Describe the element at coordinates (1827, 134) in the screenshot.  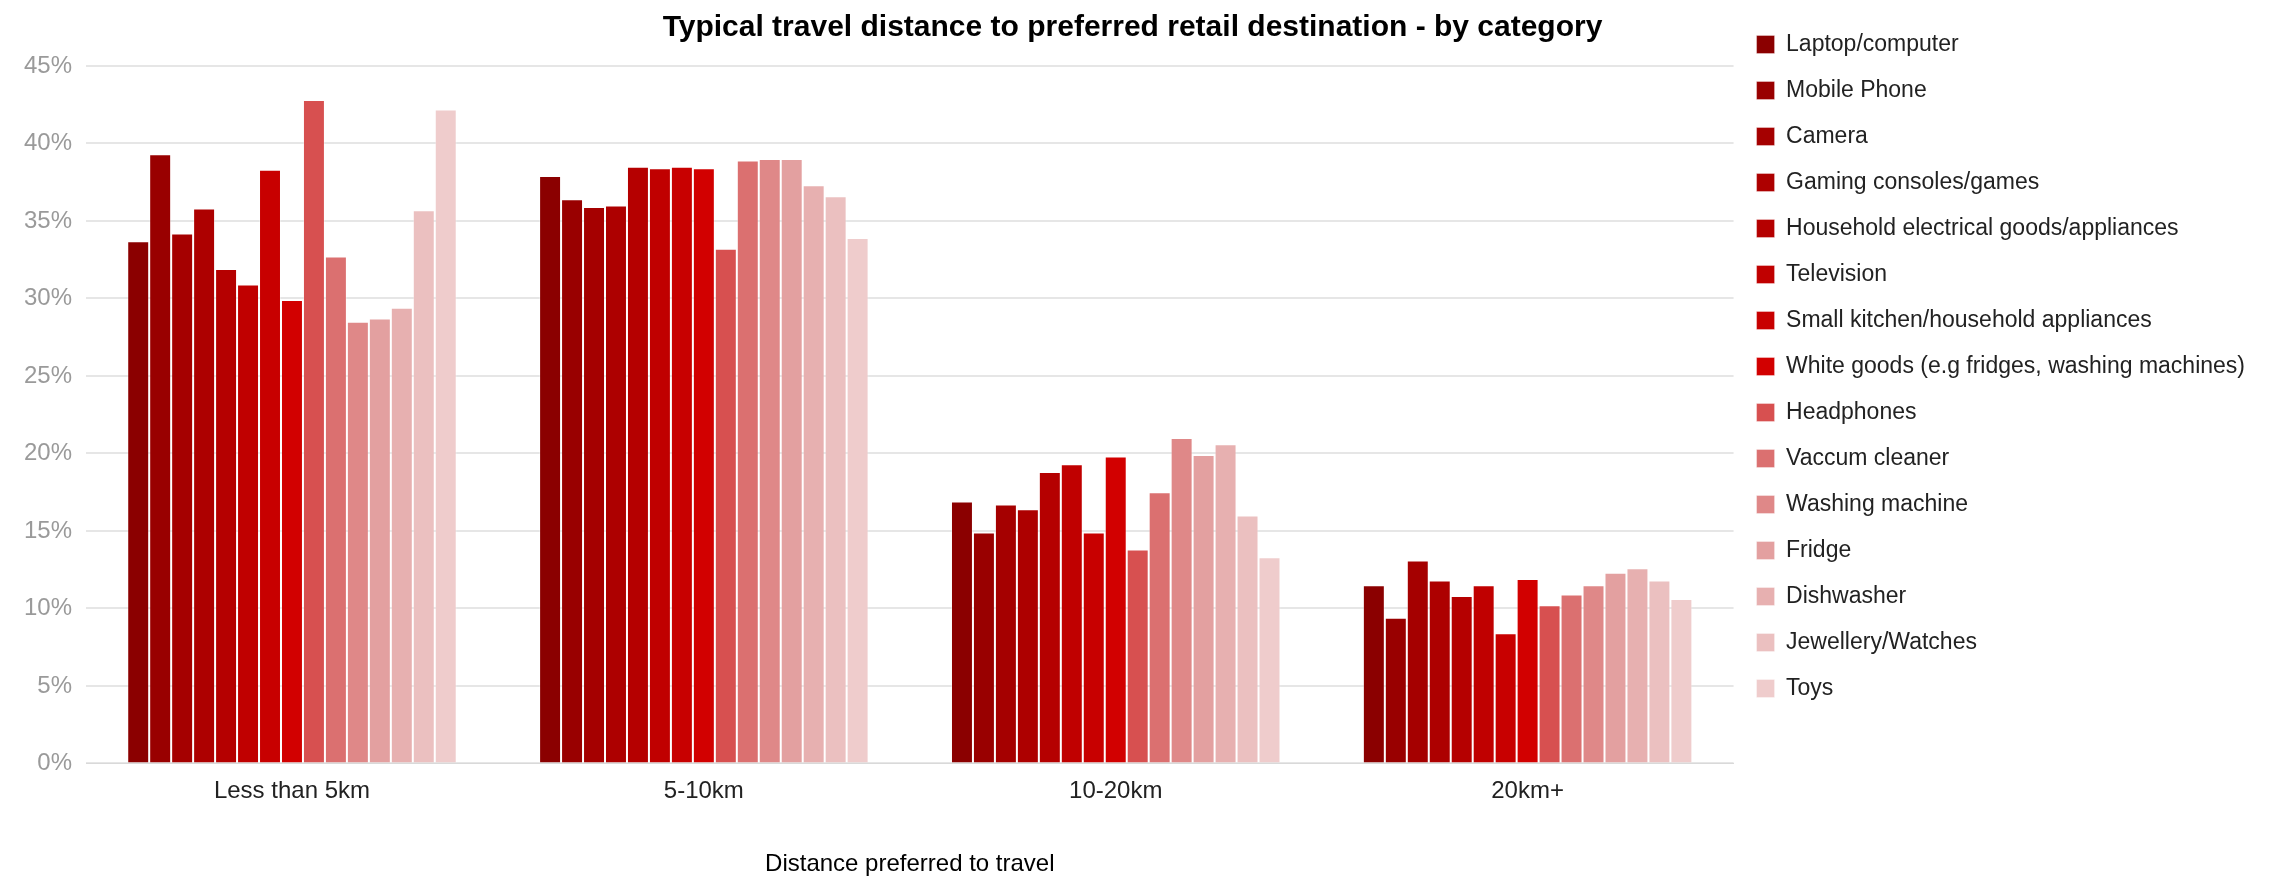
I see `legend-label: Camera` at that location.